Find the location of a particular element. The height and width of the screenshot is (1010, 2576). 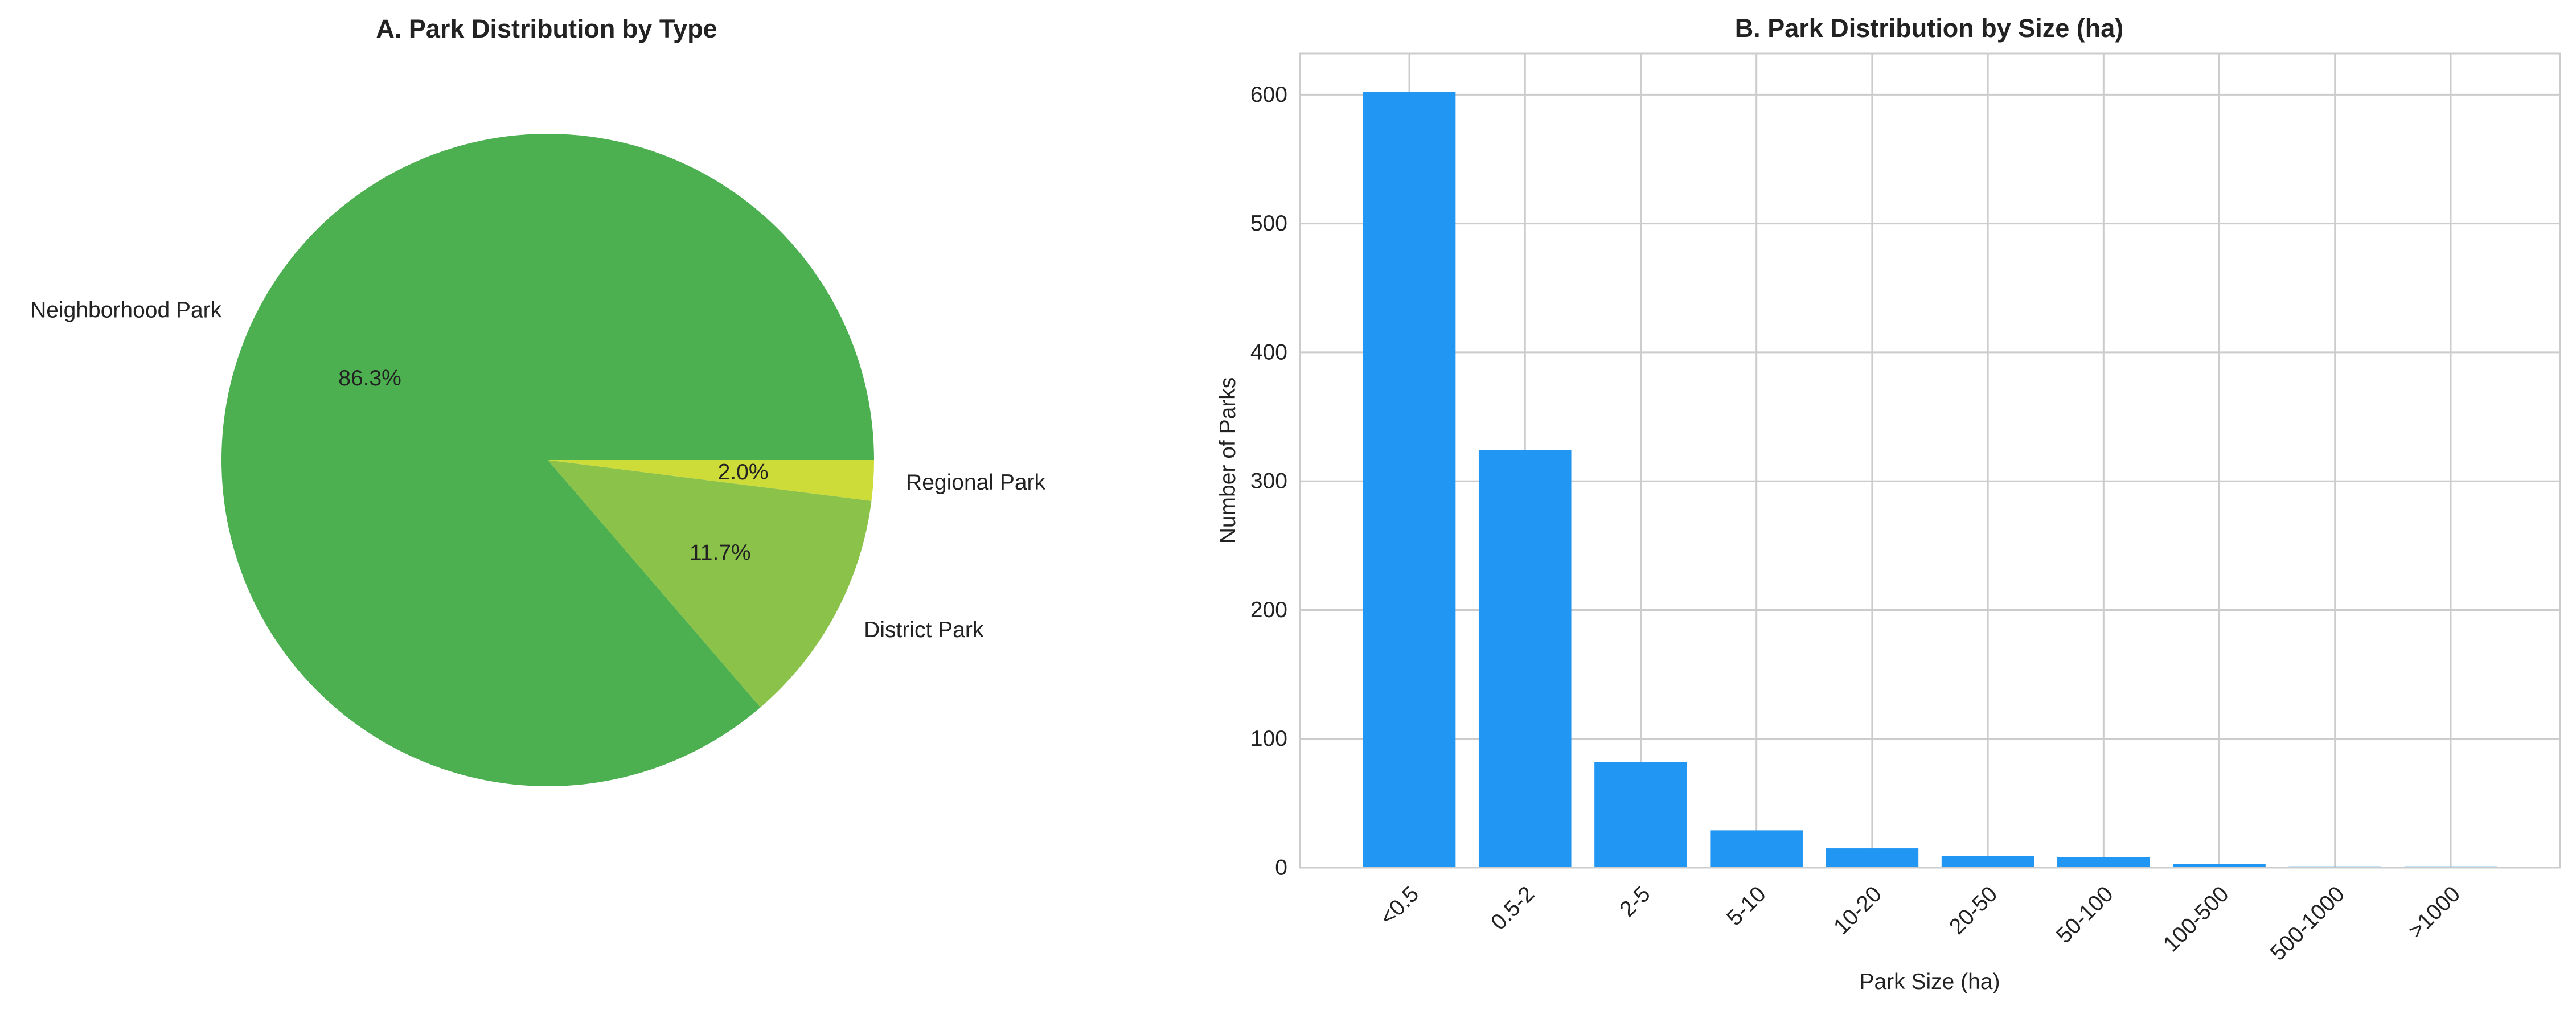

y-tick-label: 500 is located at coordinates (1268, 223).